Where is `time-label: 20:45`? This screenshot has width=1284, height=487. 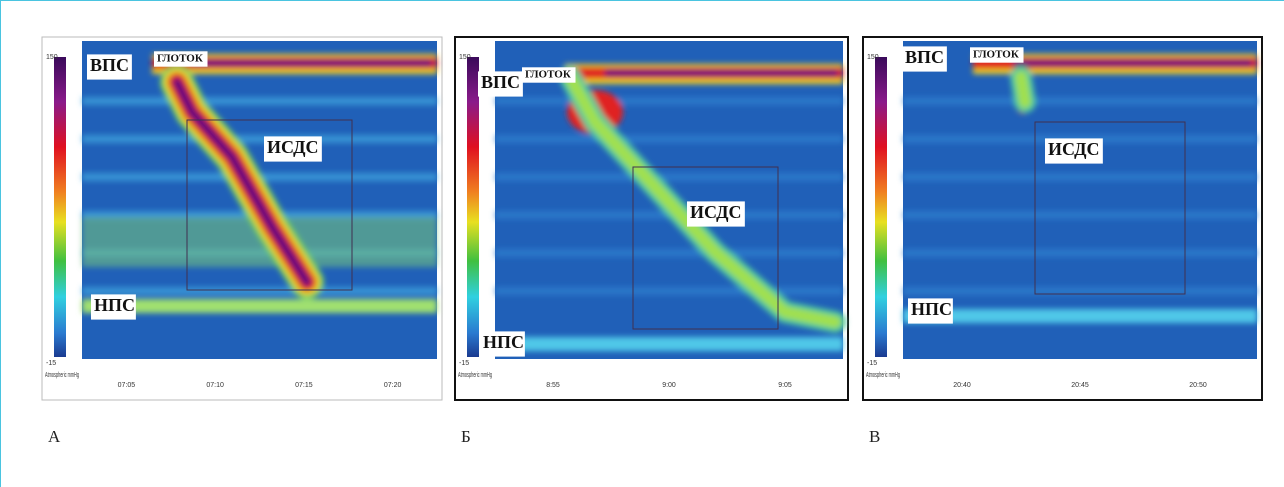
time-label: 20:45 is located at coordinates (1080, 385).